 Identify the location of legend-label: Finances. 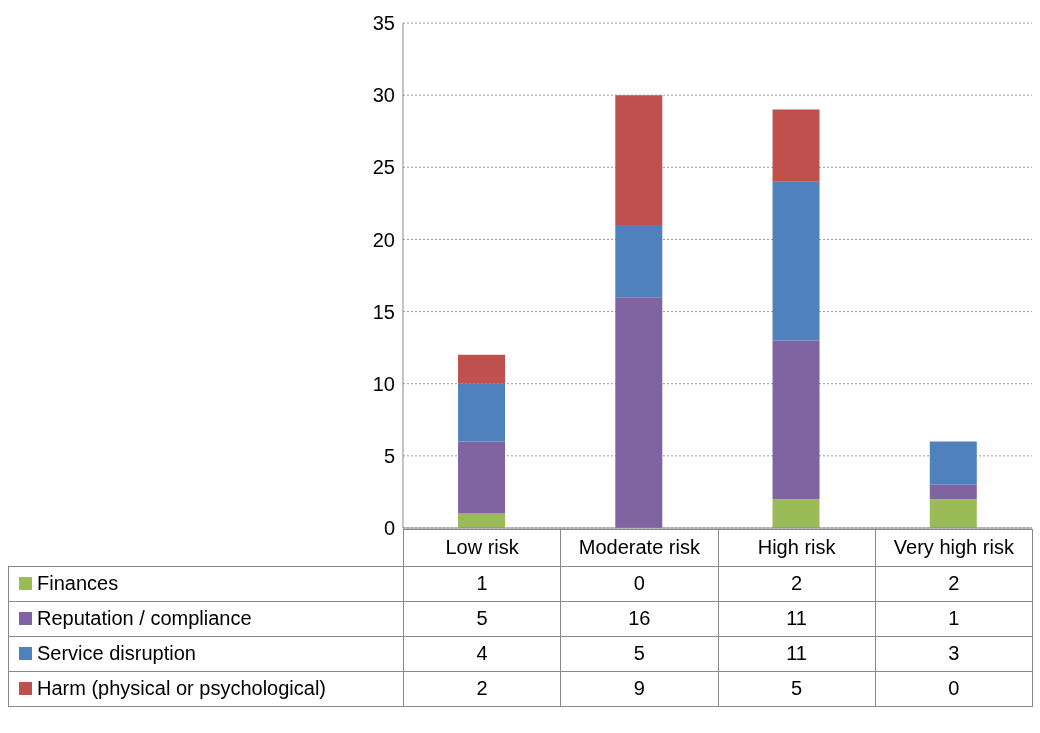
(78, 583).